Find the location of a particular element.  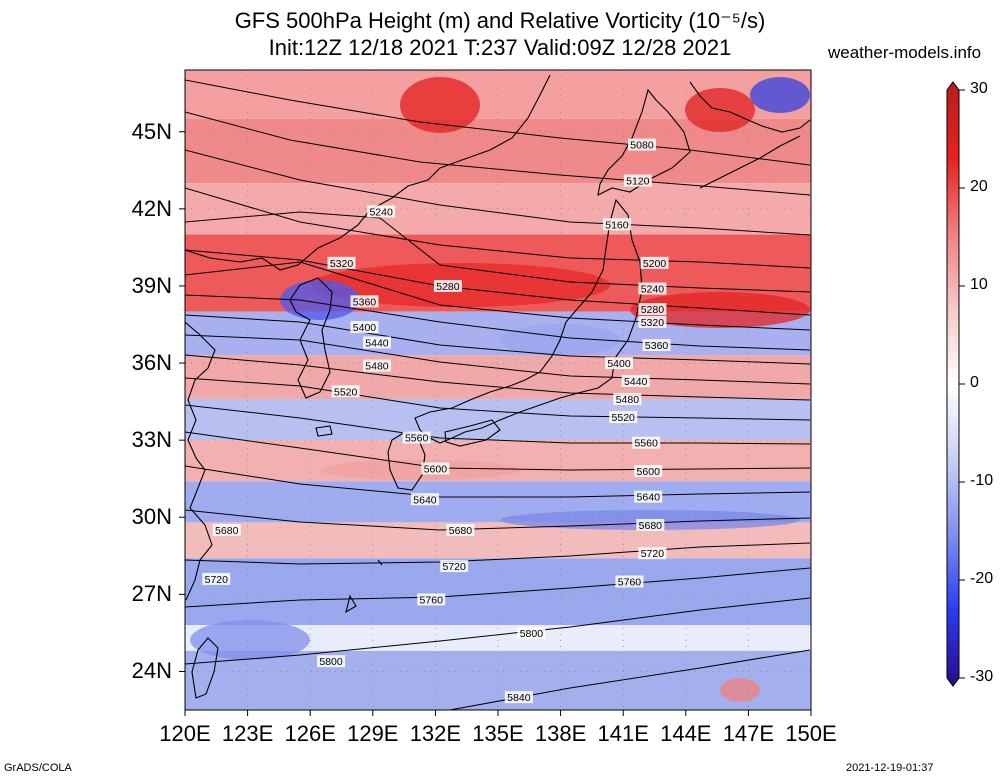

contour-label: 5840 is located at coordinates (519, 698).